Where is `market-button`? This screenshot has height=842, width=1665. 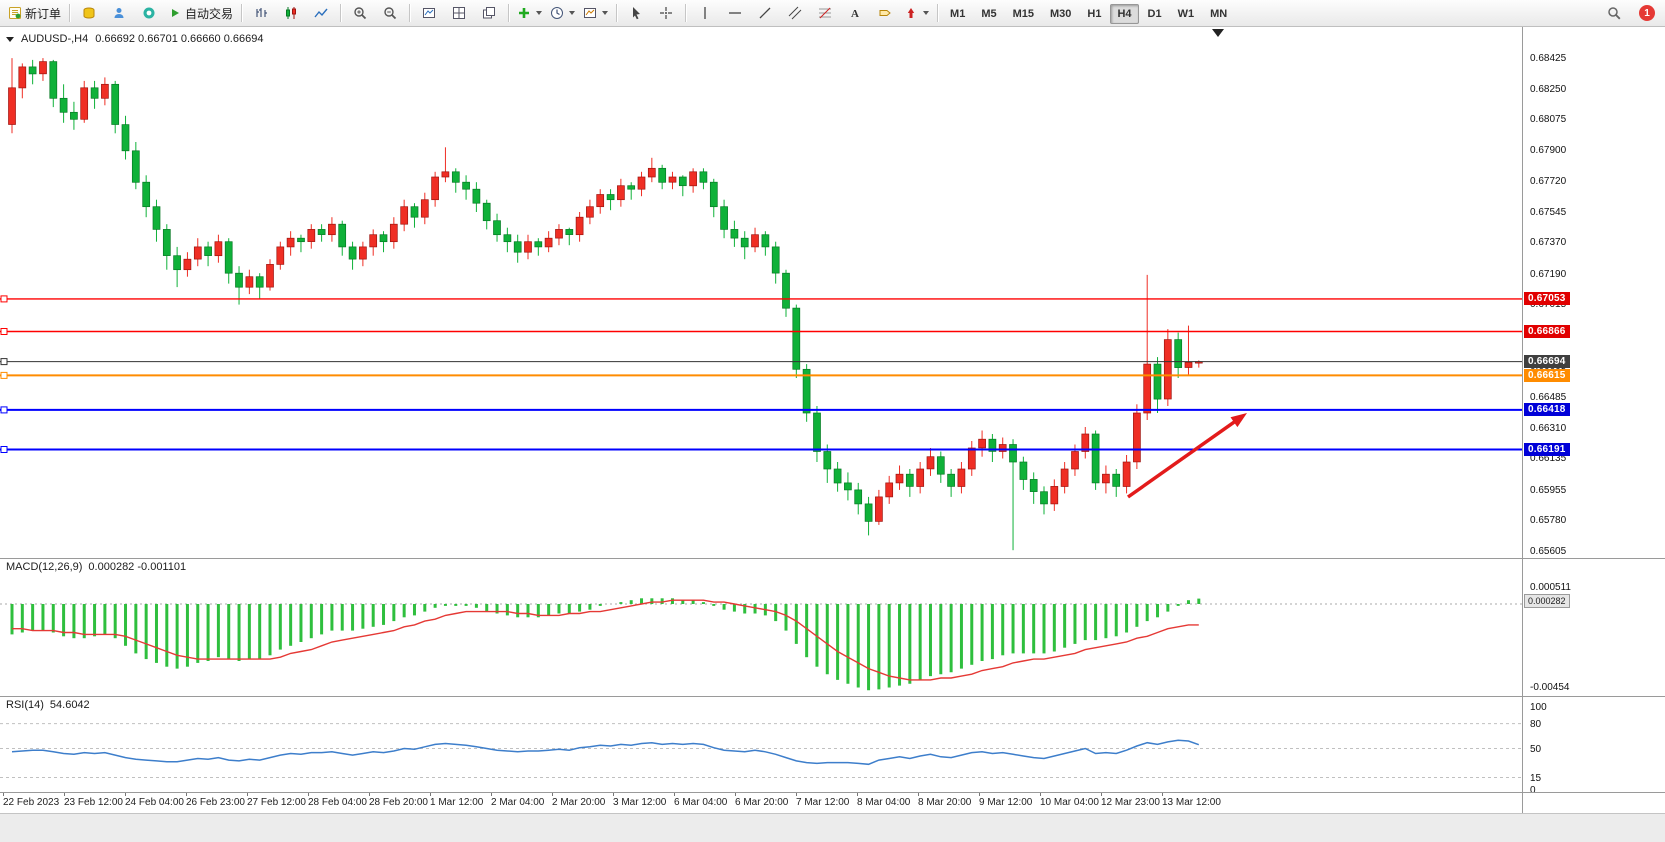
market-button is located at coordinates (89, 13).